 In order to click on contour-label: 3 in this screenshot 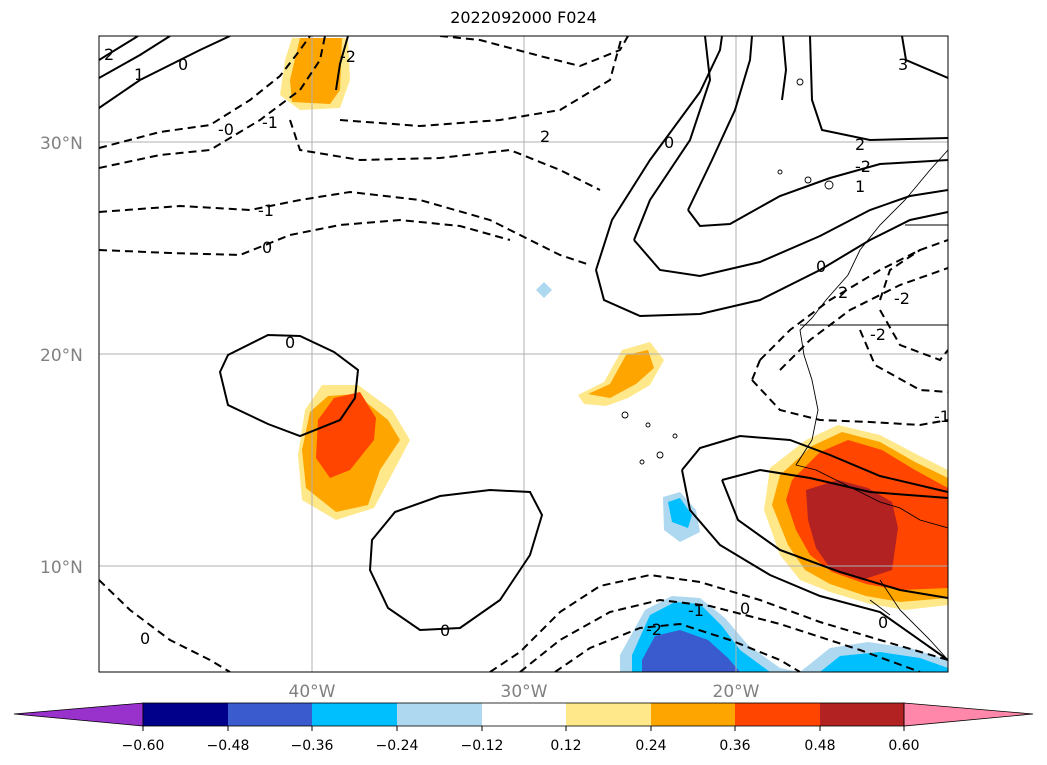, I will do `click(903, 64)`.